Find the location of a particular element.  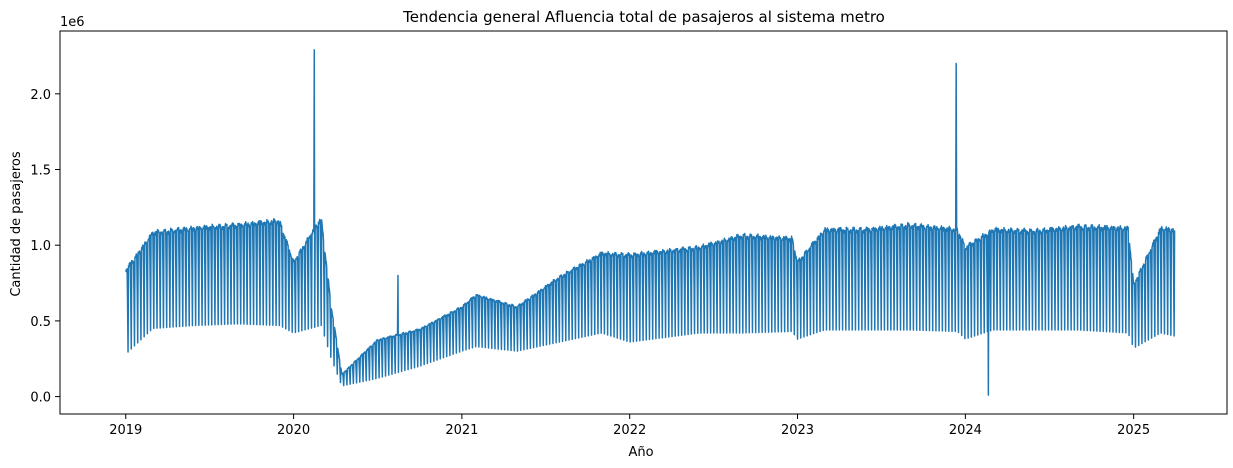

x-axis-ticks: 2019 2020 2021 2022 2023 2024 2025 is located at coordinates (629, 426).